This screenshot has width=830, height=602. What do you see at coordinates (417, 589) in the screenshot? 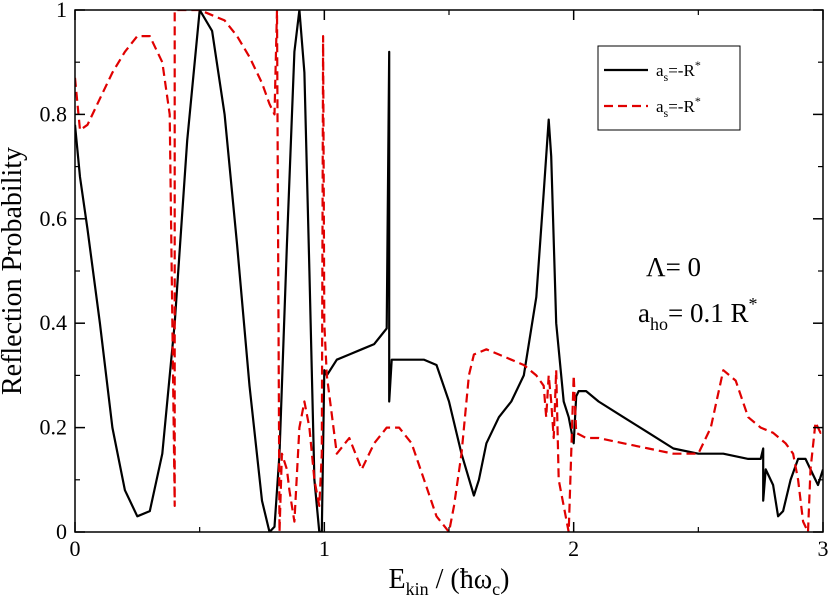
I see `x-axis-title-sub: kin` at bounding box center [417, 589].